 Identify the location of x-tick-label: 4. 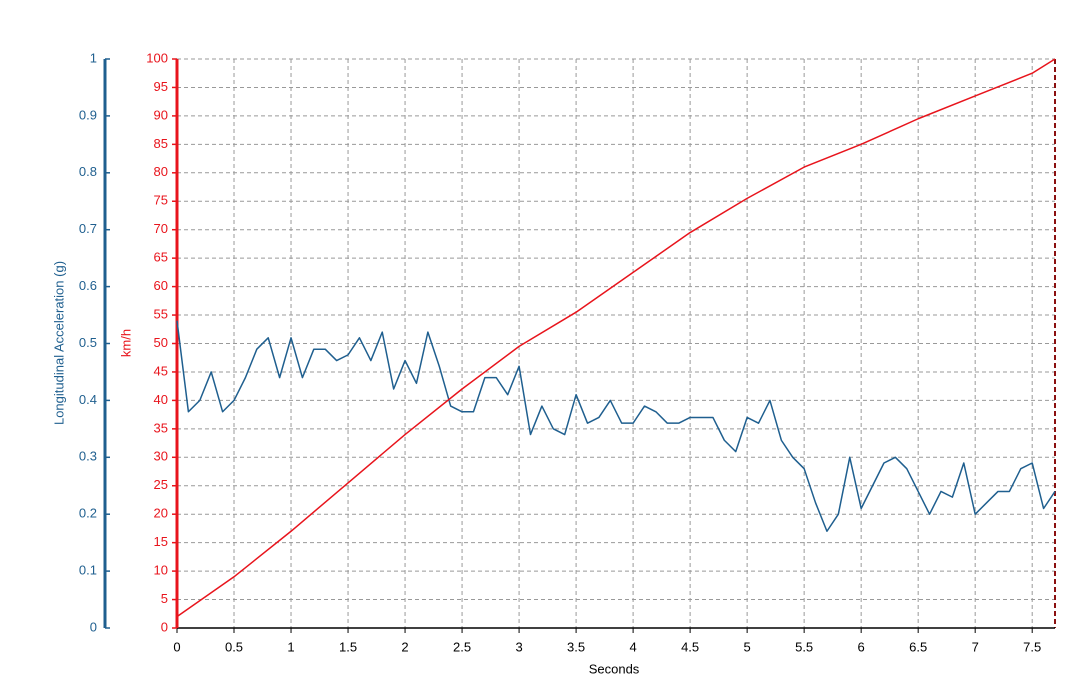
(632, 646).